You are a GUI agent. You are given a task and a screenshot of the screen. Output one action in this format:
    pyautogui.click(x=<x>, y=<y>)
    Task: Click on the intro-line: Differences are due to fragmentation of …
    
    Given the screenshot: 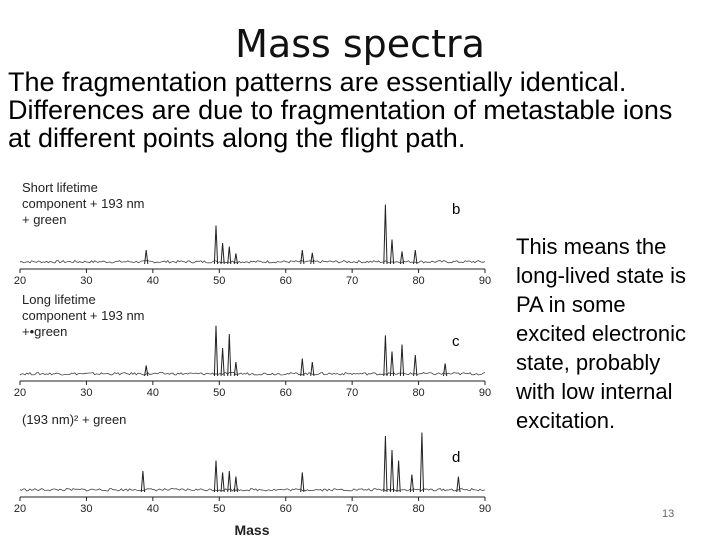 What is the action you would take?
    pyautogui.click(x=340, y=110)
    